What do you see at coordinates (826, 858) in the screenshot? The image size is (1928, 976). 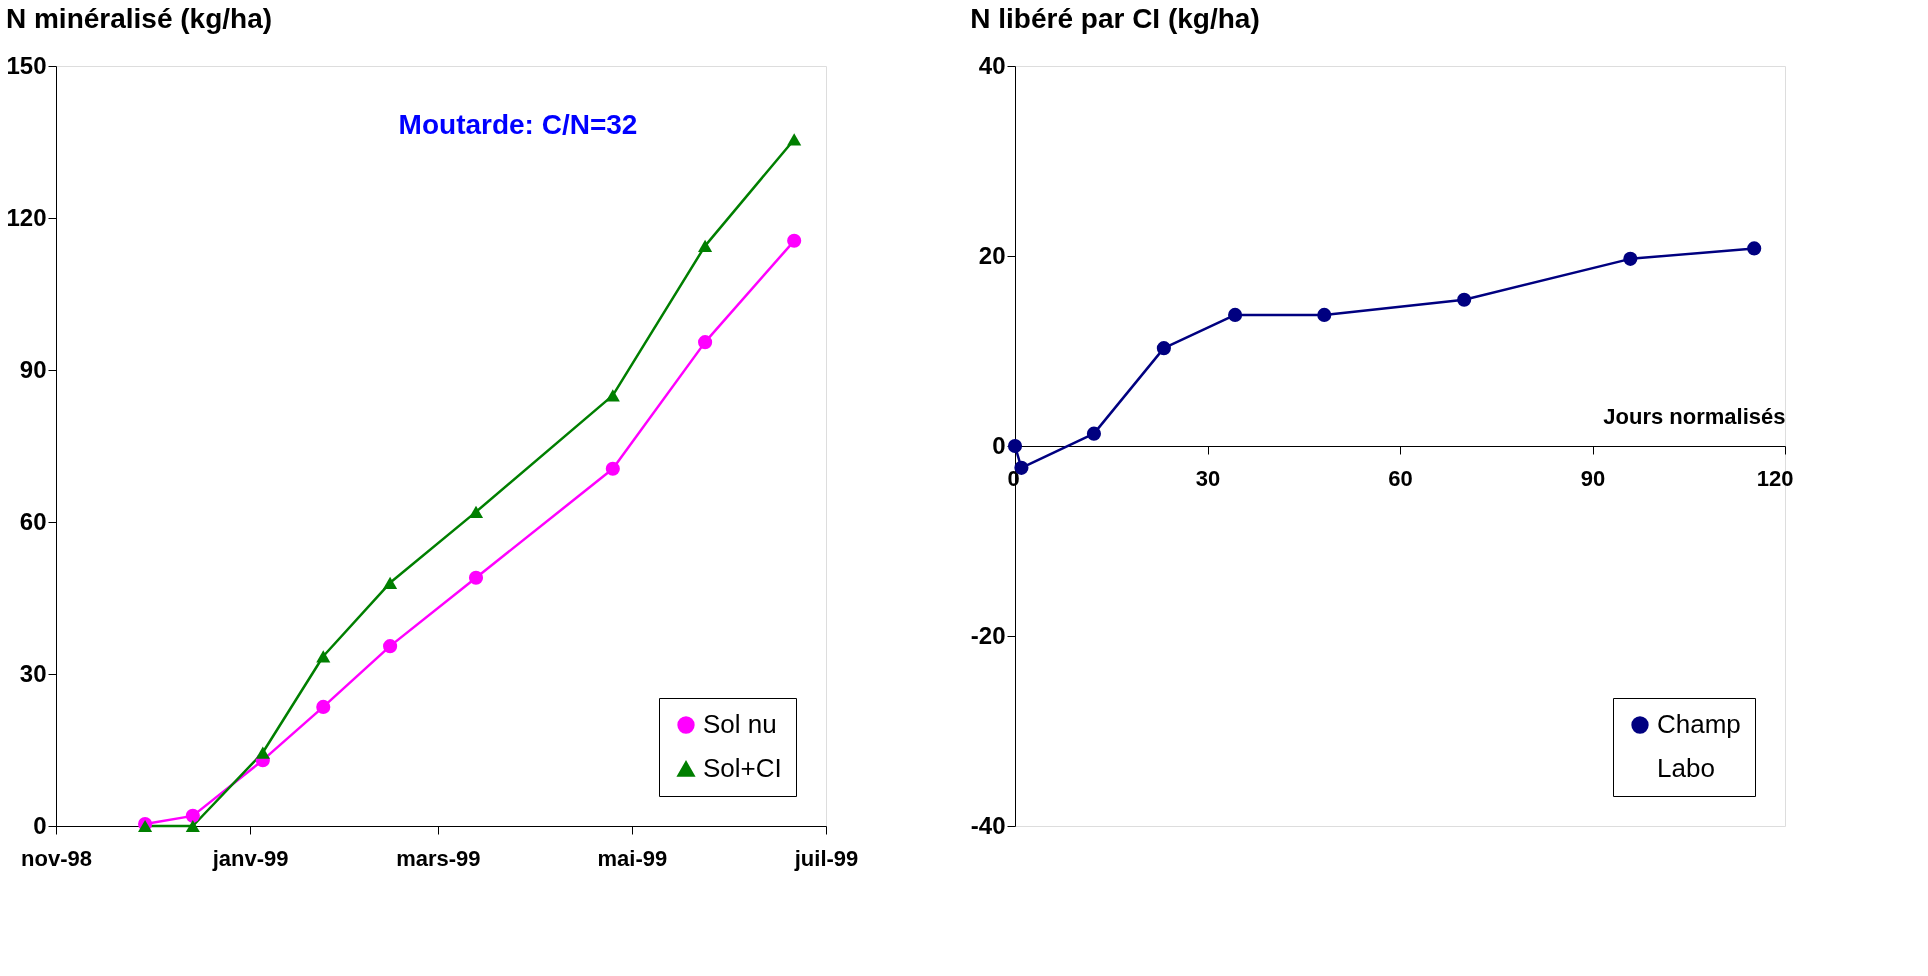 I see `x-tick-label: juil-99` at bounding box center [826, 858].